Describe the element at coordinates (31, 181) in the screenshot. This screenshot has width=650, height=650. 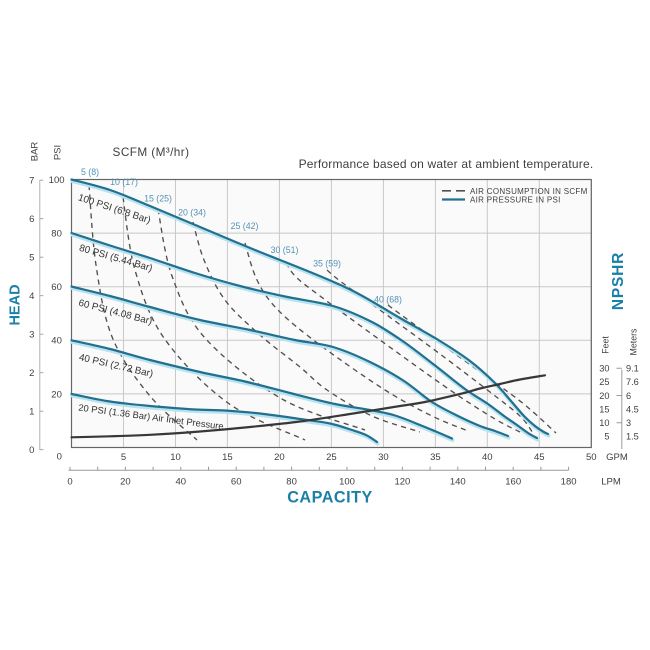
I see `svg-text: 7` at that location.